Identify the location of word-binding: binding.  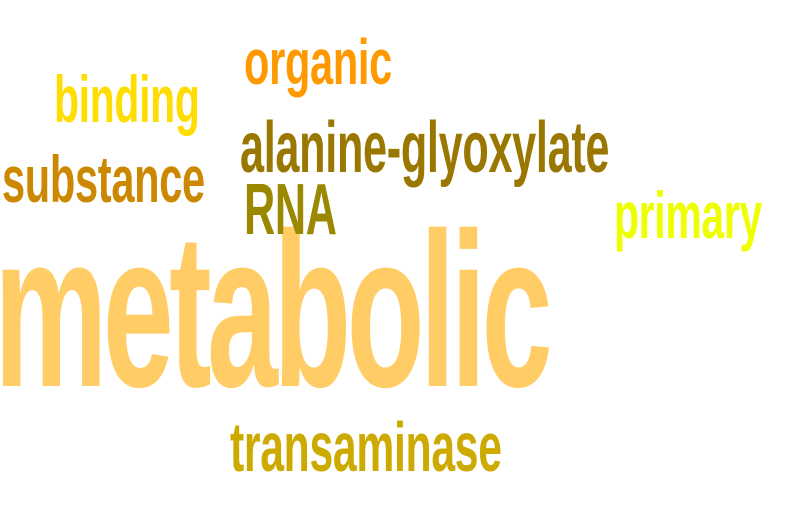
(127, 99).